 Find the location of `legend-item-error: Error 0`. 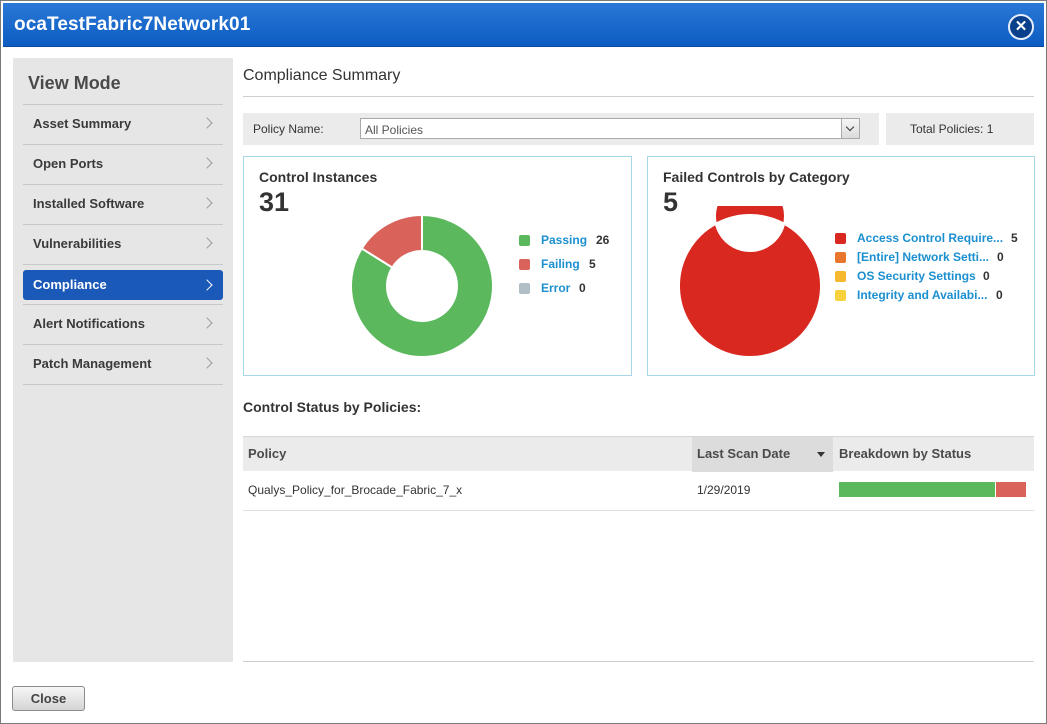

legend-item-error: Error 0 is located at coordinates (574, 293).